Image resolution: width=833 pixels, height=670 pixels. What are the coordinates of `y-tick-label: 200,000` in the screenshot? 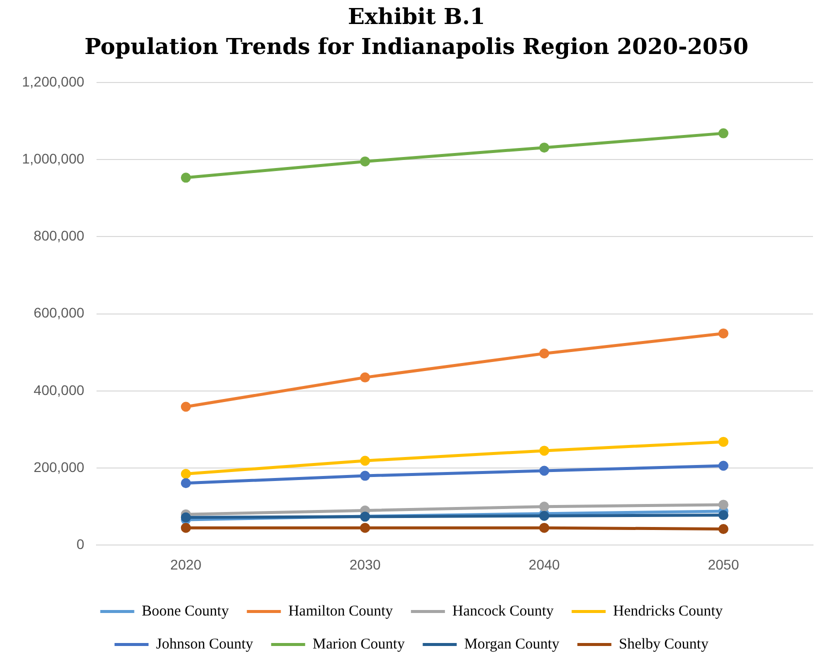 It's located at (59, 466).